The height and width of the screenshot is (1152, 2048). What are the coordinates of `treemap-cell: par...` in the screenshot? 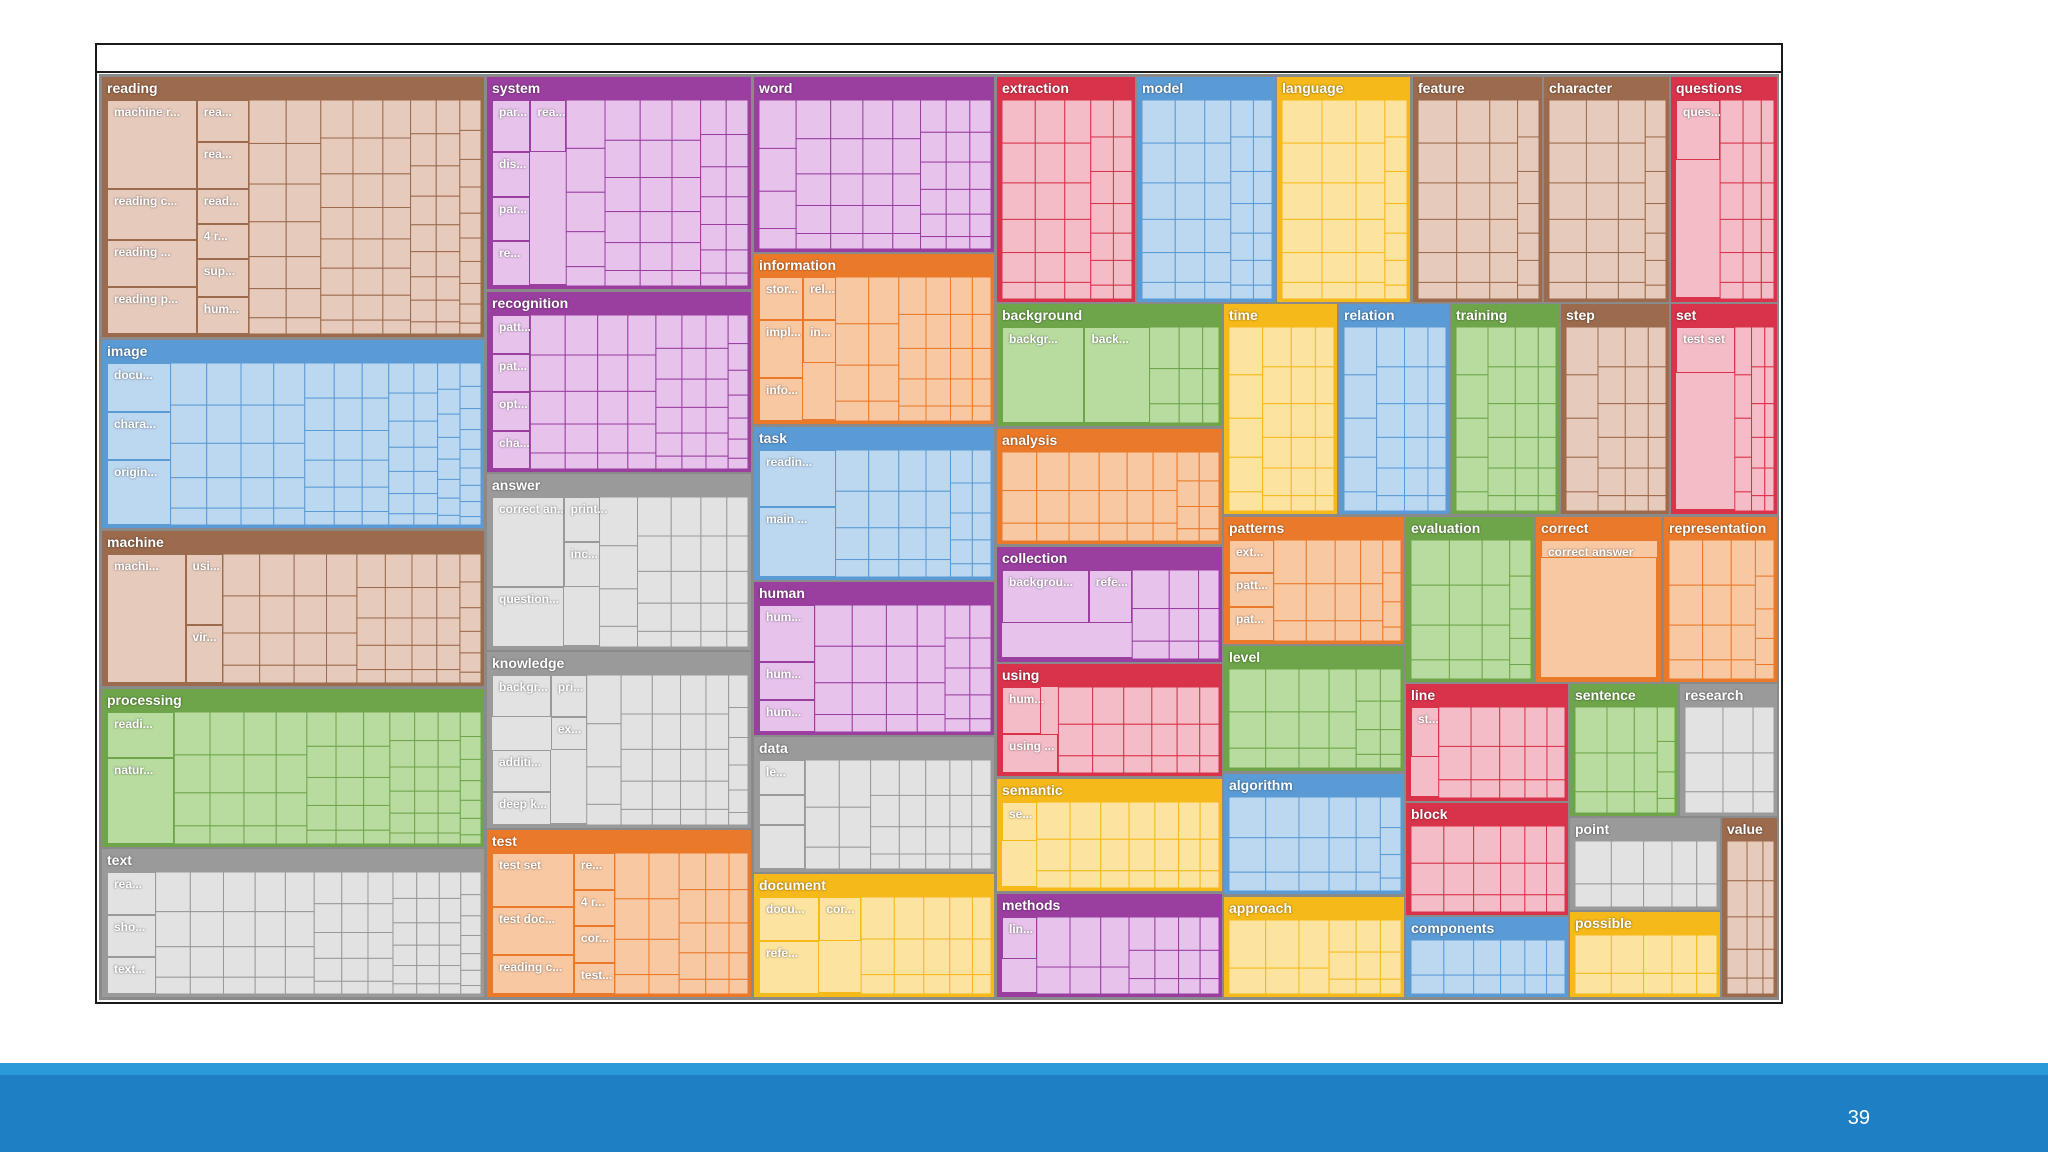 It's located at (511, 126).